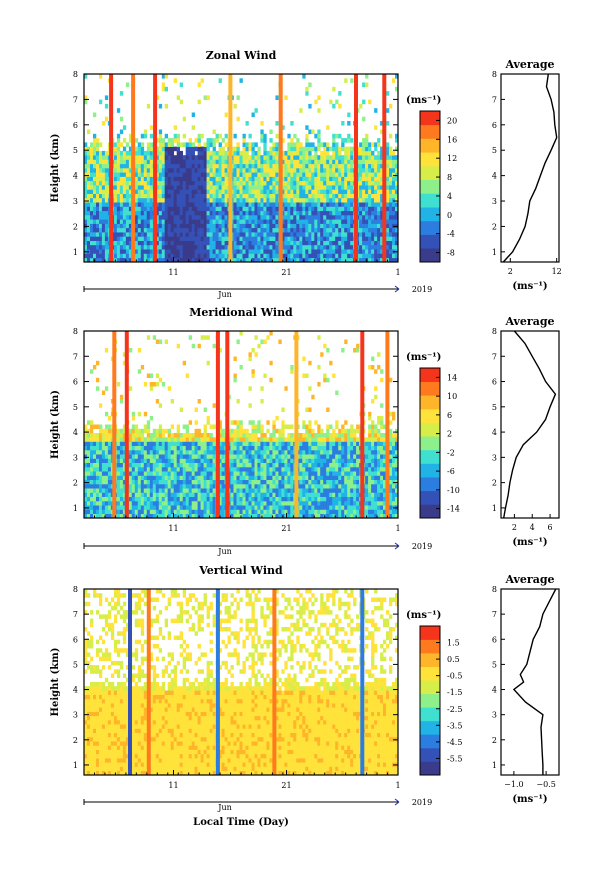  What do you see at coordinates (494, 252) in the screenshot?
I see `profile-y-tick-label: 1` at bounding box center [494, 252].